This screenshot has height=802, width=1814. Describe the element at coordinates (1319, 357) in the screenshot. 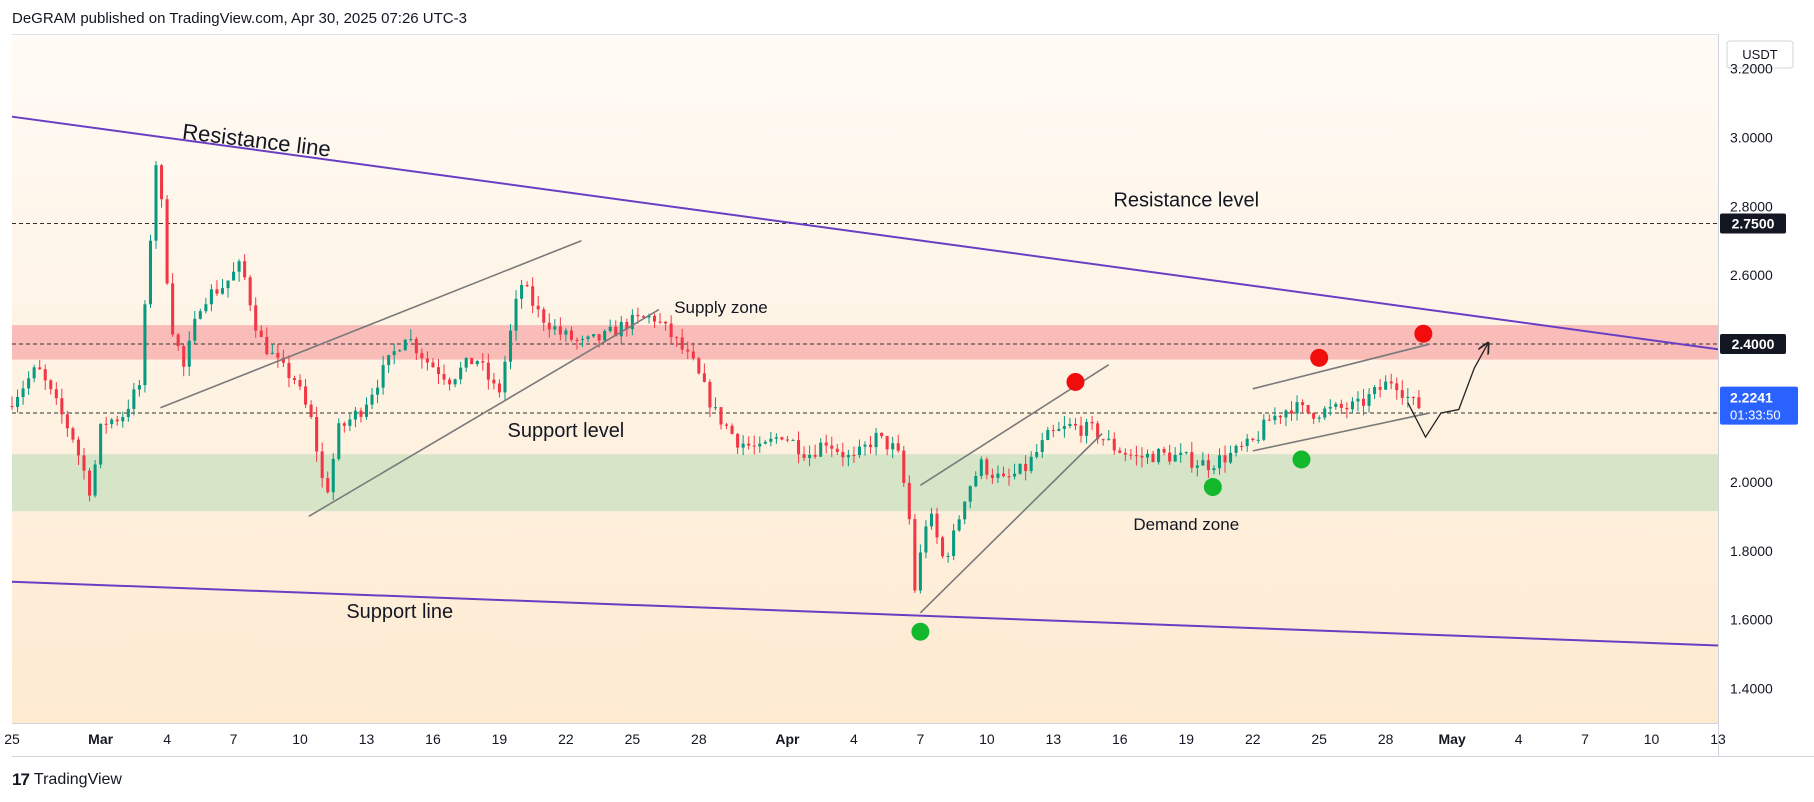

I see `red-marker` at that location.